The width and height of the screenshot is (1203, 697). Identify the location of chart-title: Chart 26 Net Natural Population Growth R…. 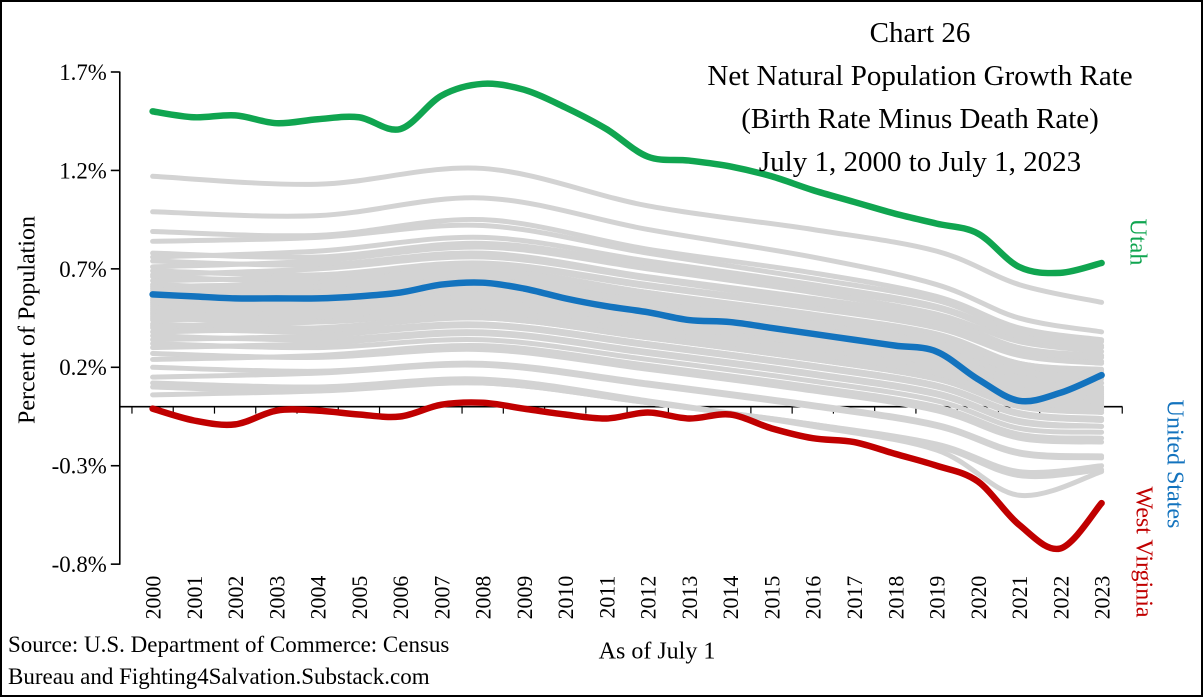
(919, 98).